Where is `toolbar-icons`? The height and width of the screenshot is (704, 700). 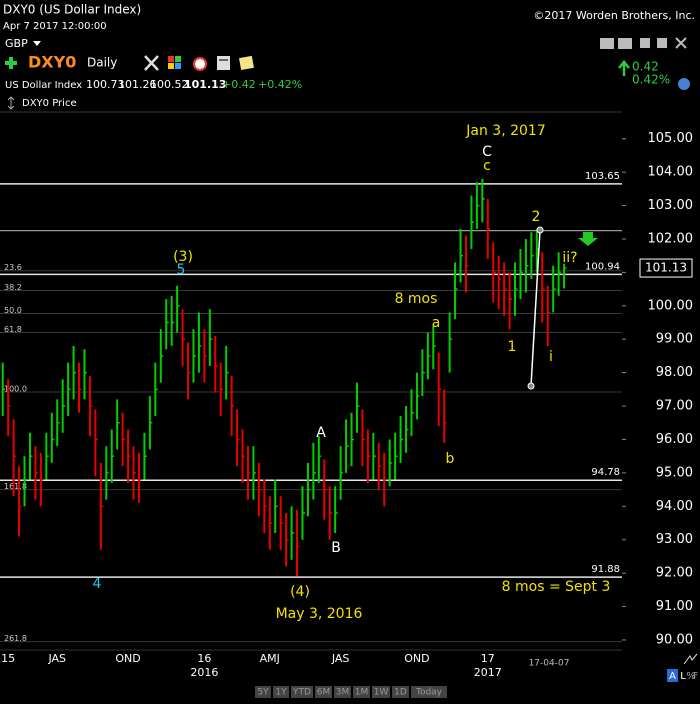 toolbar-icons is located at coordinates (199, 63).